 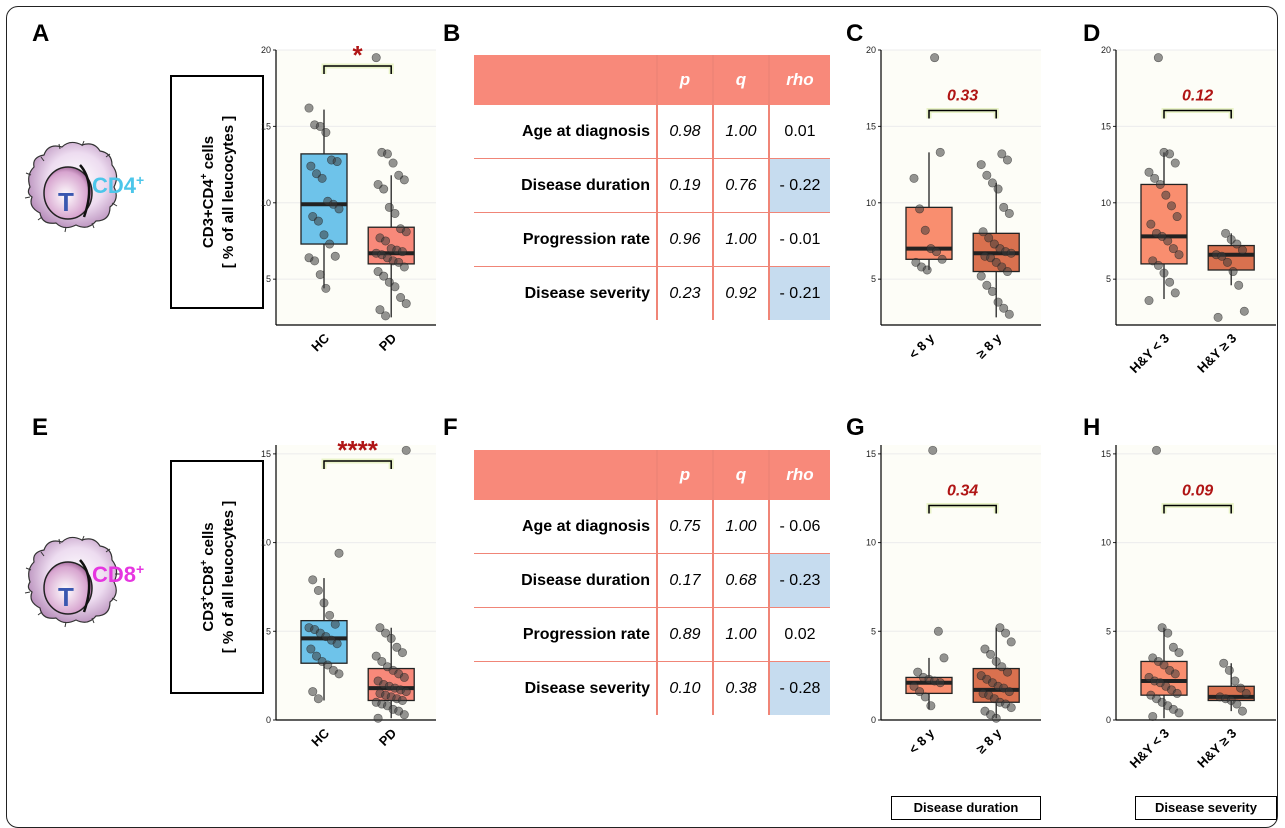 What do you see at coordinates (799, 293) in the screenshot?
I see `rho-value: - 0.21` at bounding box center [799, 293].